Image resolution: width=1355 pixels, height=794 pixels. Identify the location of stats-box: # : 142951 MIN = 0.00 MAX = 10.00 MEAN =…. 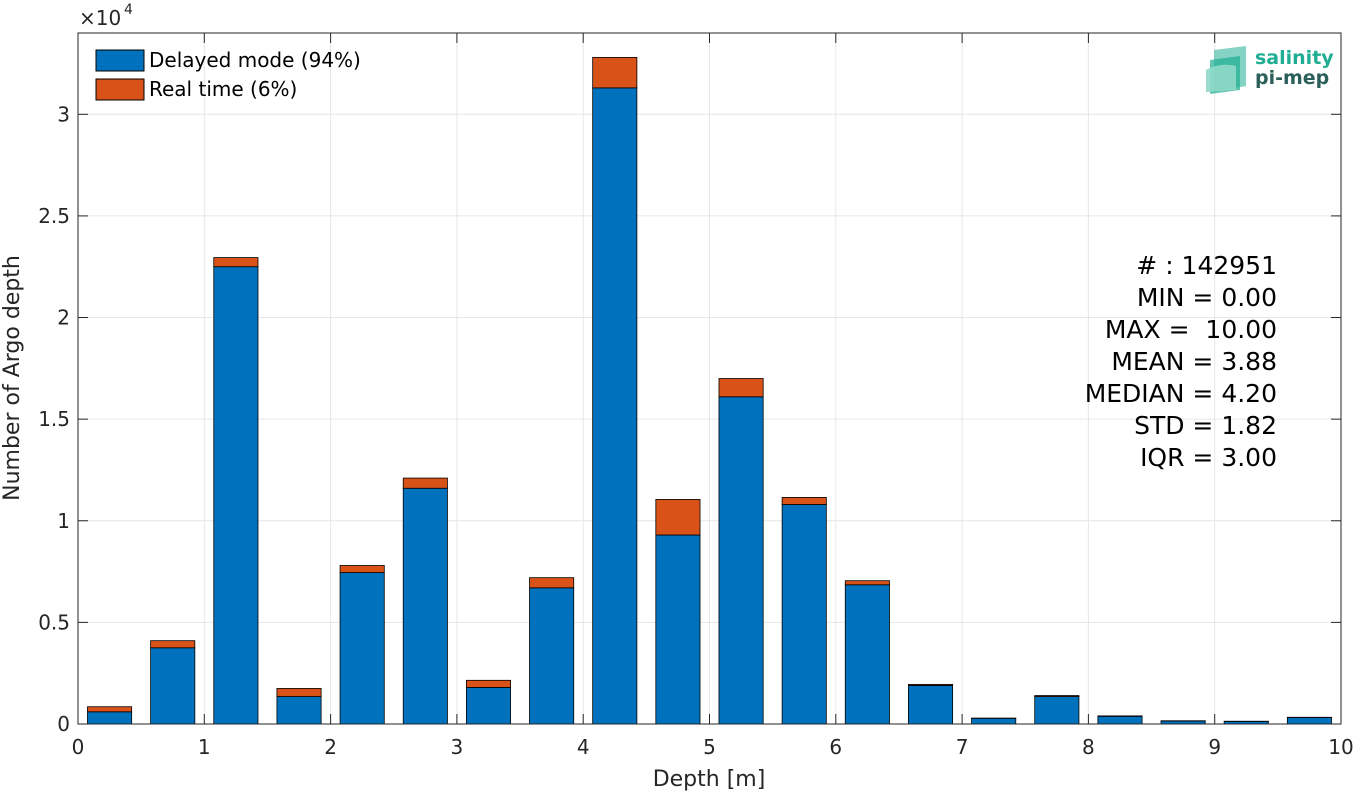
(1181, 361).